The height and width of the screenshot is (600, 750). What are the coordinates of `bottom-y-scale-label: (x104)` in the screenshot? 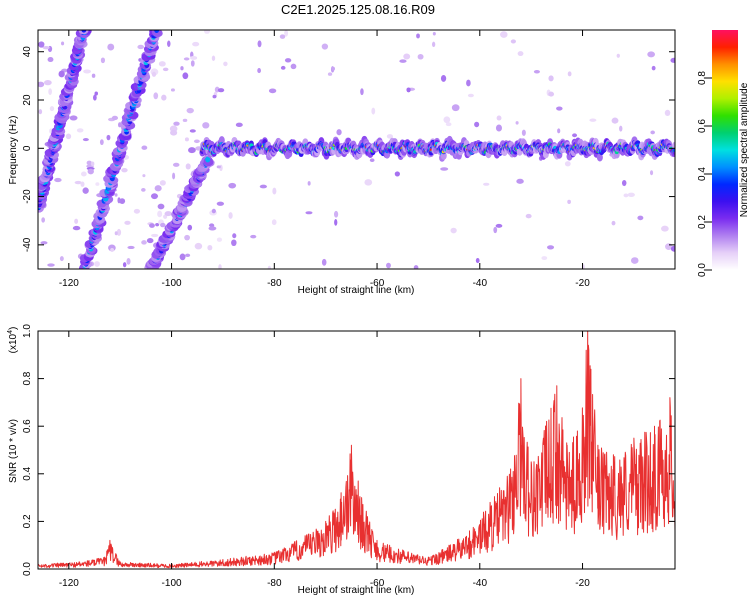 It's located at (13, 340).